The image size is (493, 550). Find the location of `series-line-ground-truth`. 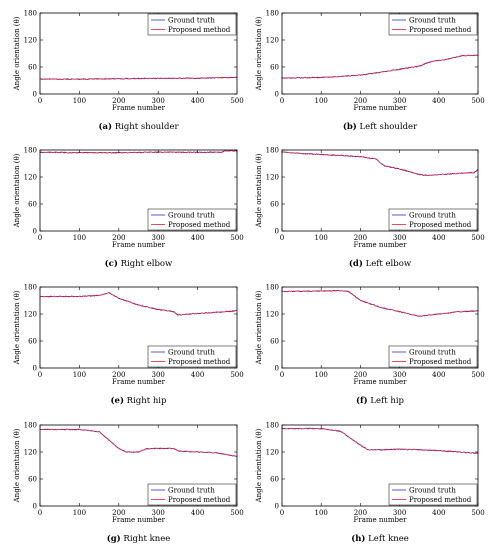

series-line-ground-truth is located at coordinates (380, 440).